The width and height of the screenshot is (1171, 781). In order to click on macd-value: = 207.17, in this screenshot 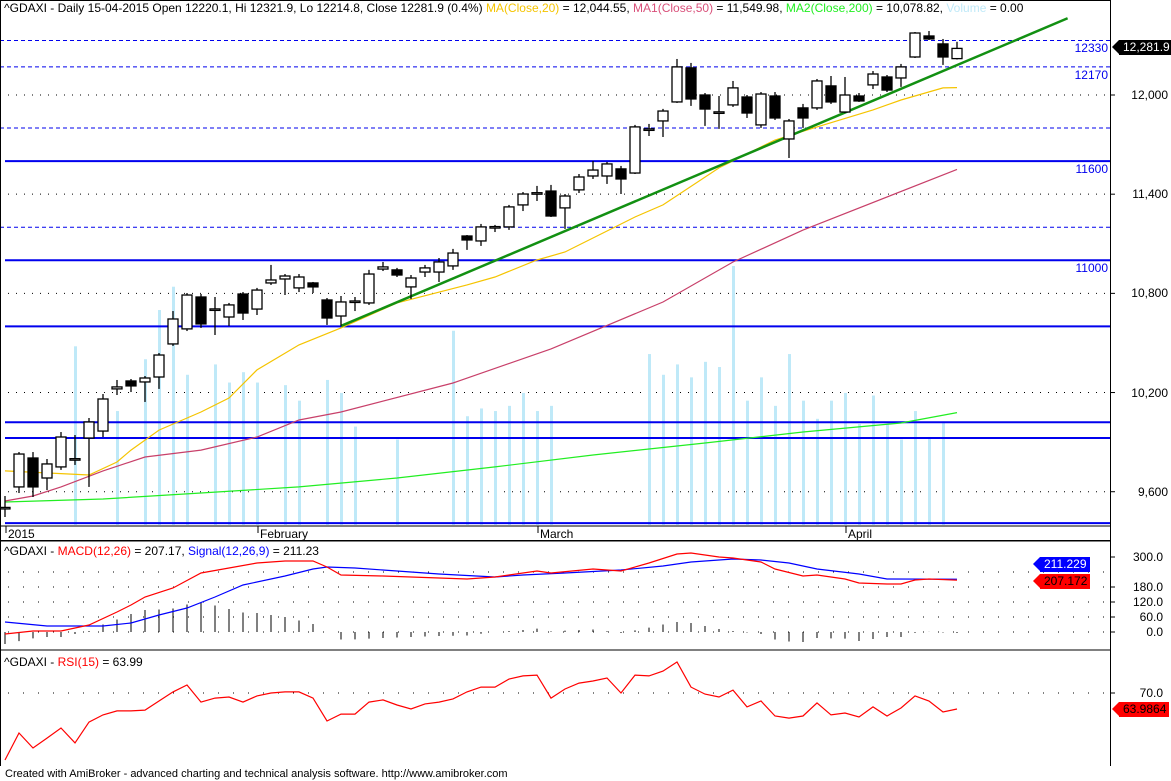, I will do `click(160, 551)`.